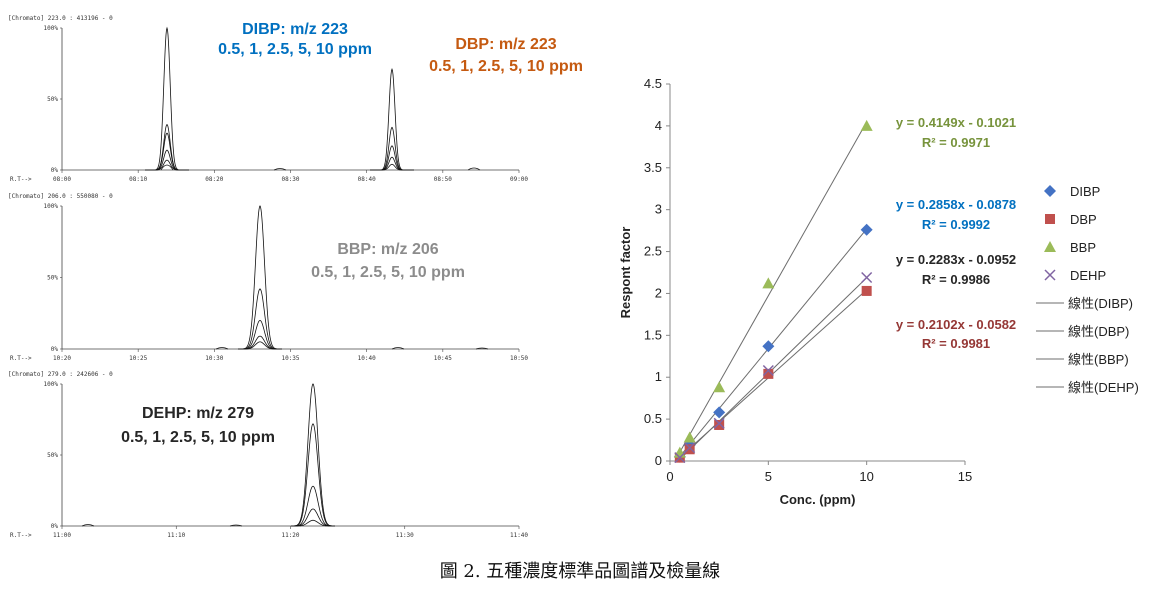 The height and width of the screenshot is (595, 1160). What do you see at coordinates (443, 179) in the screenshot?
I see `x-tick-label: 08:50` at bounding box center [443, 179].